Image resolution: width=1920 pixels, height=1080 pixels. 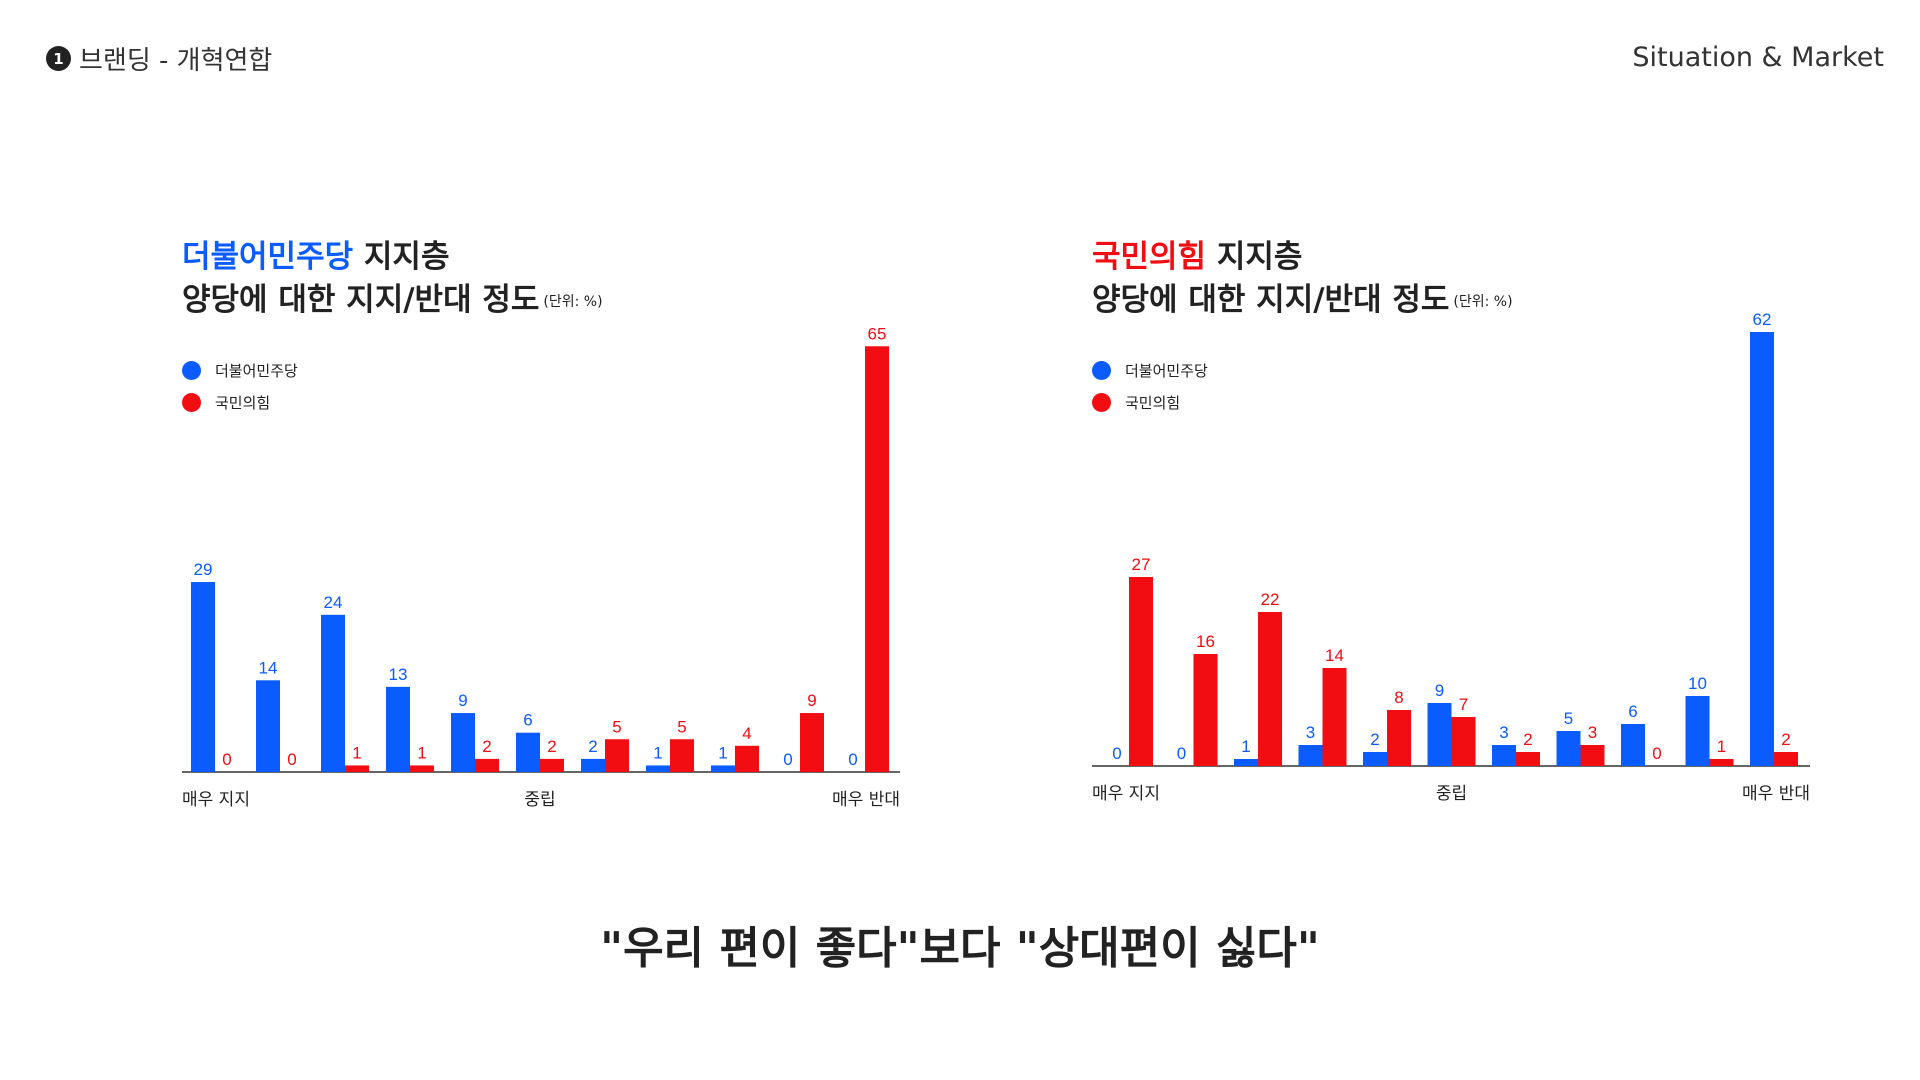 I want to click on legend-item-ppp: 국민의힘, so click(x=1150, y=402).